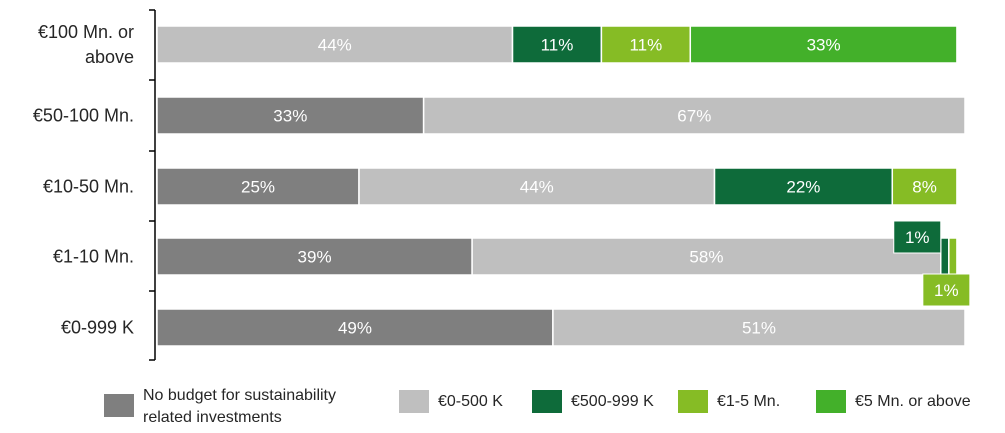 This screenshot has height=433, width=1005. I want to click on legend-label: €1-5 Mn., so click(749, 401).